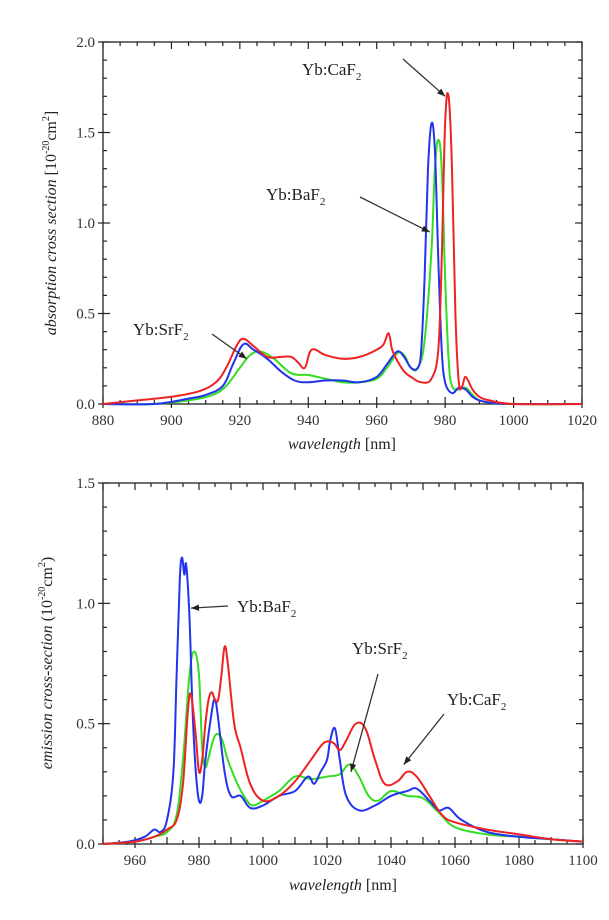  I want to click on x-tick-label: 940, so click(308, 421).